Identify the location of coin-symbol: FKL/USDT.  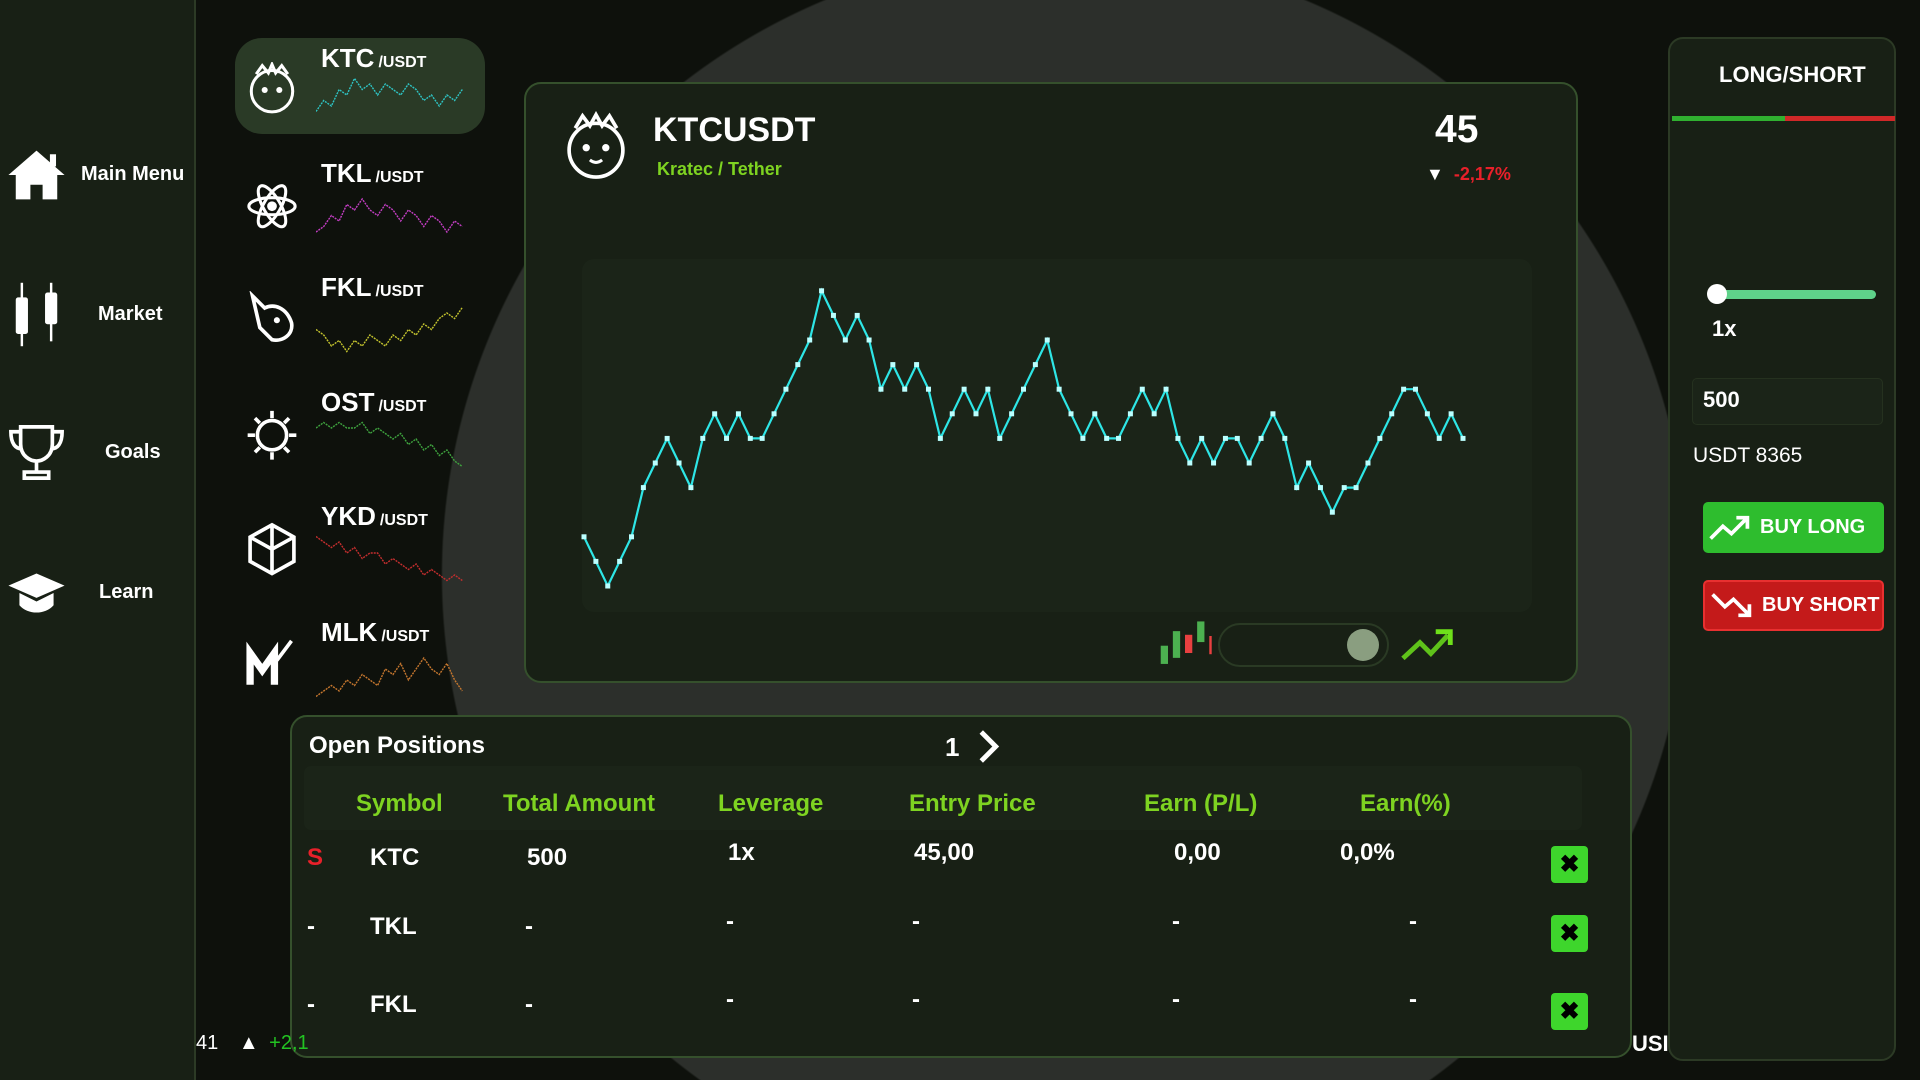
(372, 287).